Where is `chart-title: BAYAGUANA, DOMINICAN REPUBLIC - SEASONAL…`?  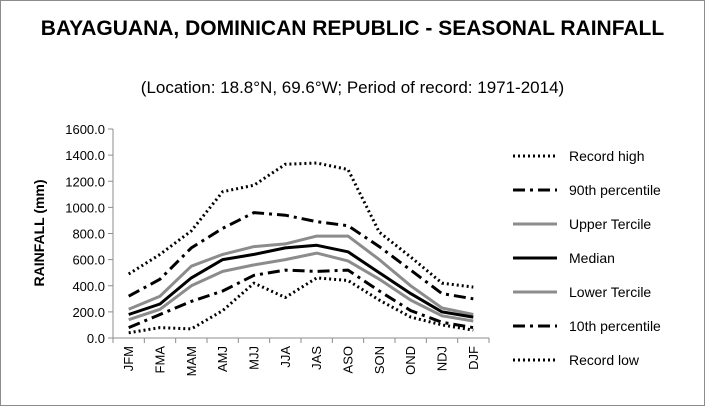
chart-title: BAYAGUANA, DOMINICAN REPUBLIC - SEASONAL… is located at coordinates (352, 28).